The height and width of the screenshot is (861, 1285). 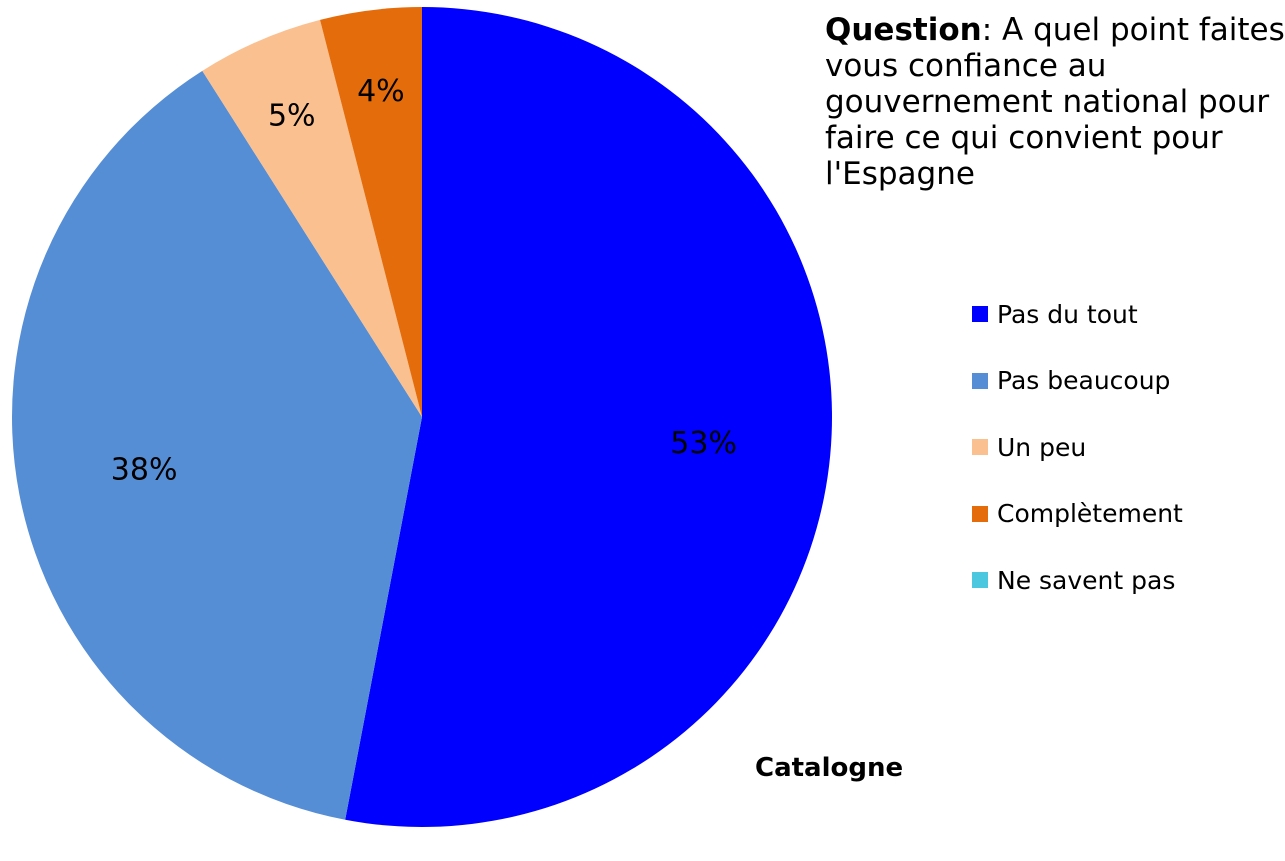 What do you see at coordinates (1084, 380) in the screenshot?
I see `legend-label: Pas beaucoup` at bounding box center [1084, 380].